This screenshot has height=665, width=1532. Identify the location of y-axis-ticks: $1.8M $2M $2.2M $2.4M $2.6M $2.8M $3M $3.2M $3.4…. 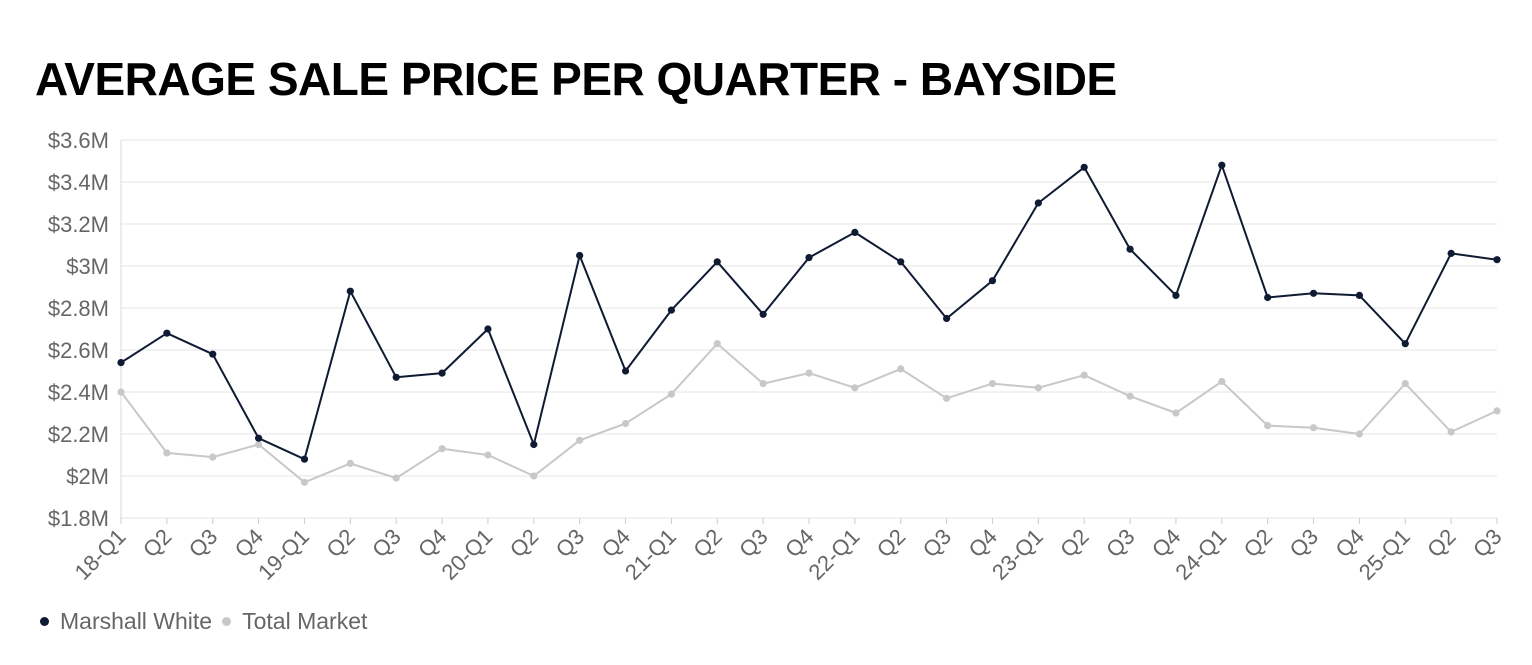
(78, 329).